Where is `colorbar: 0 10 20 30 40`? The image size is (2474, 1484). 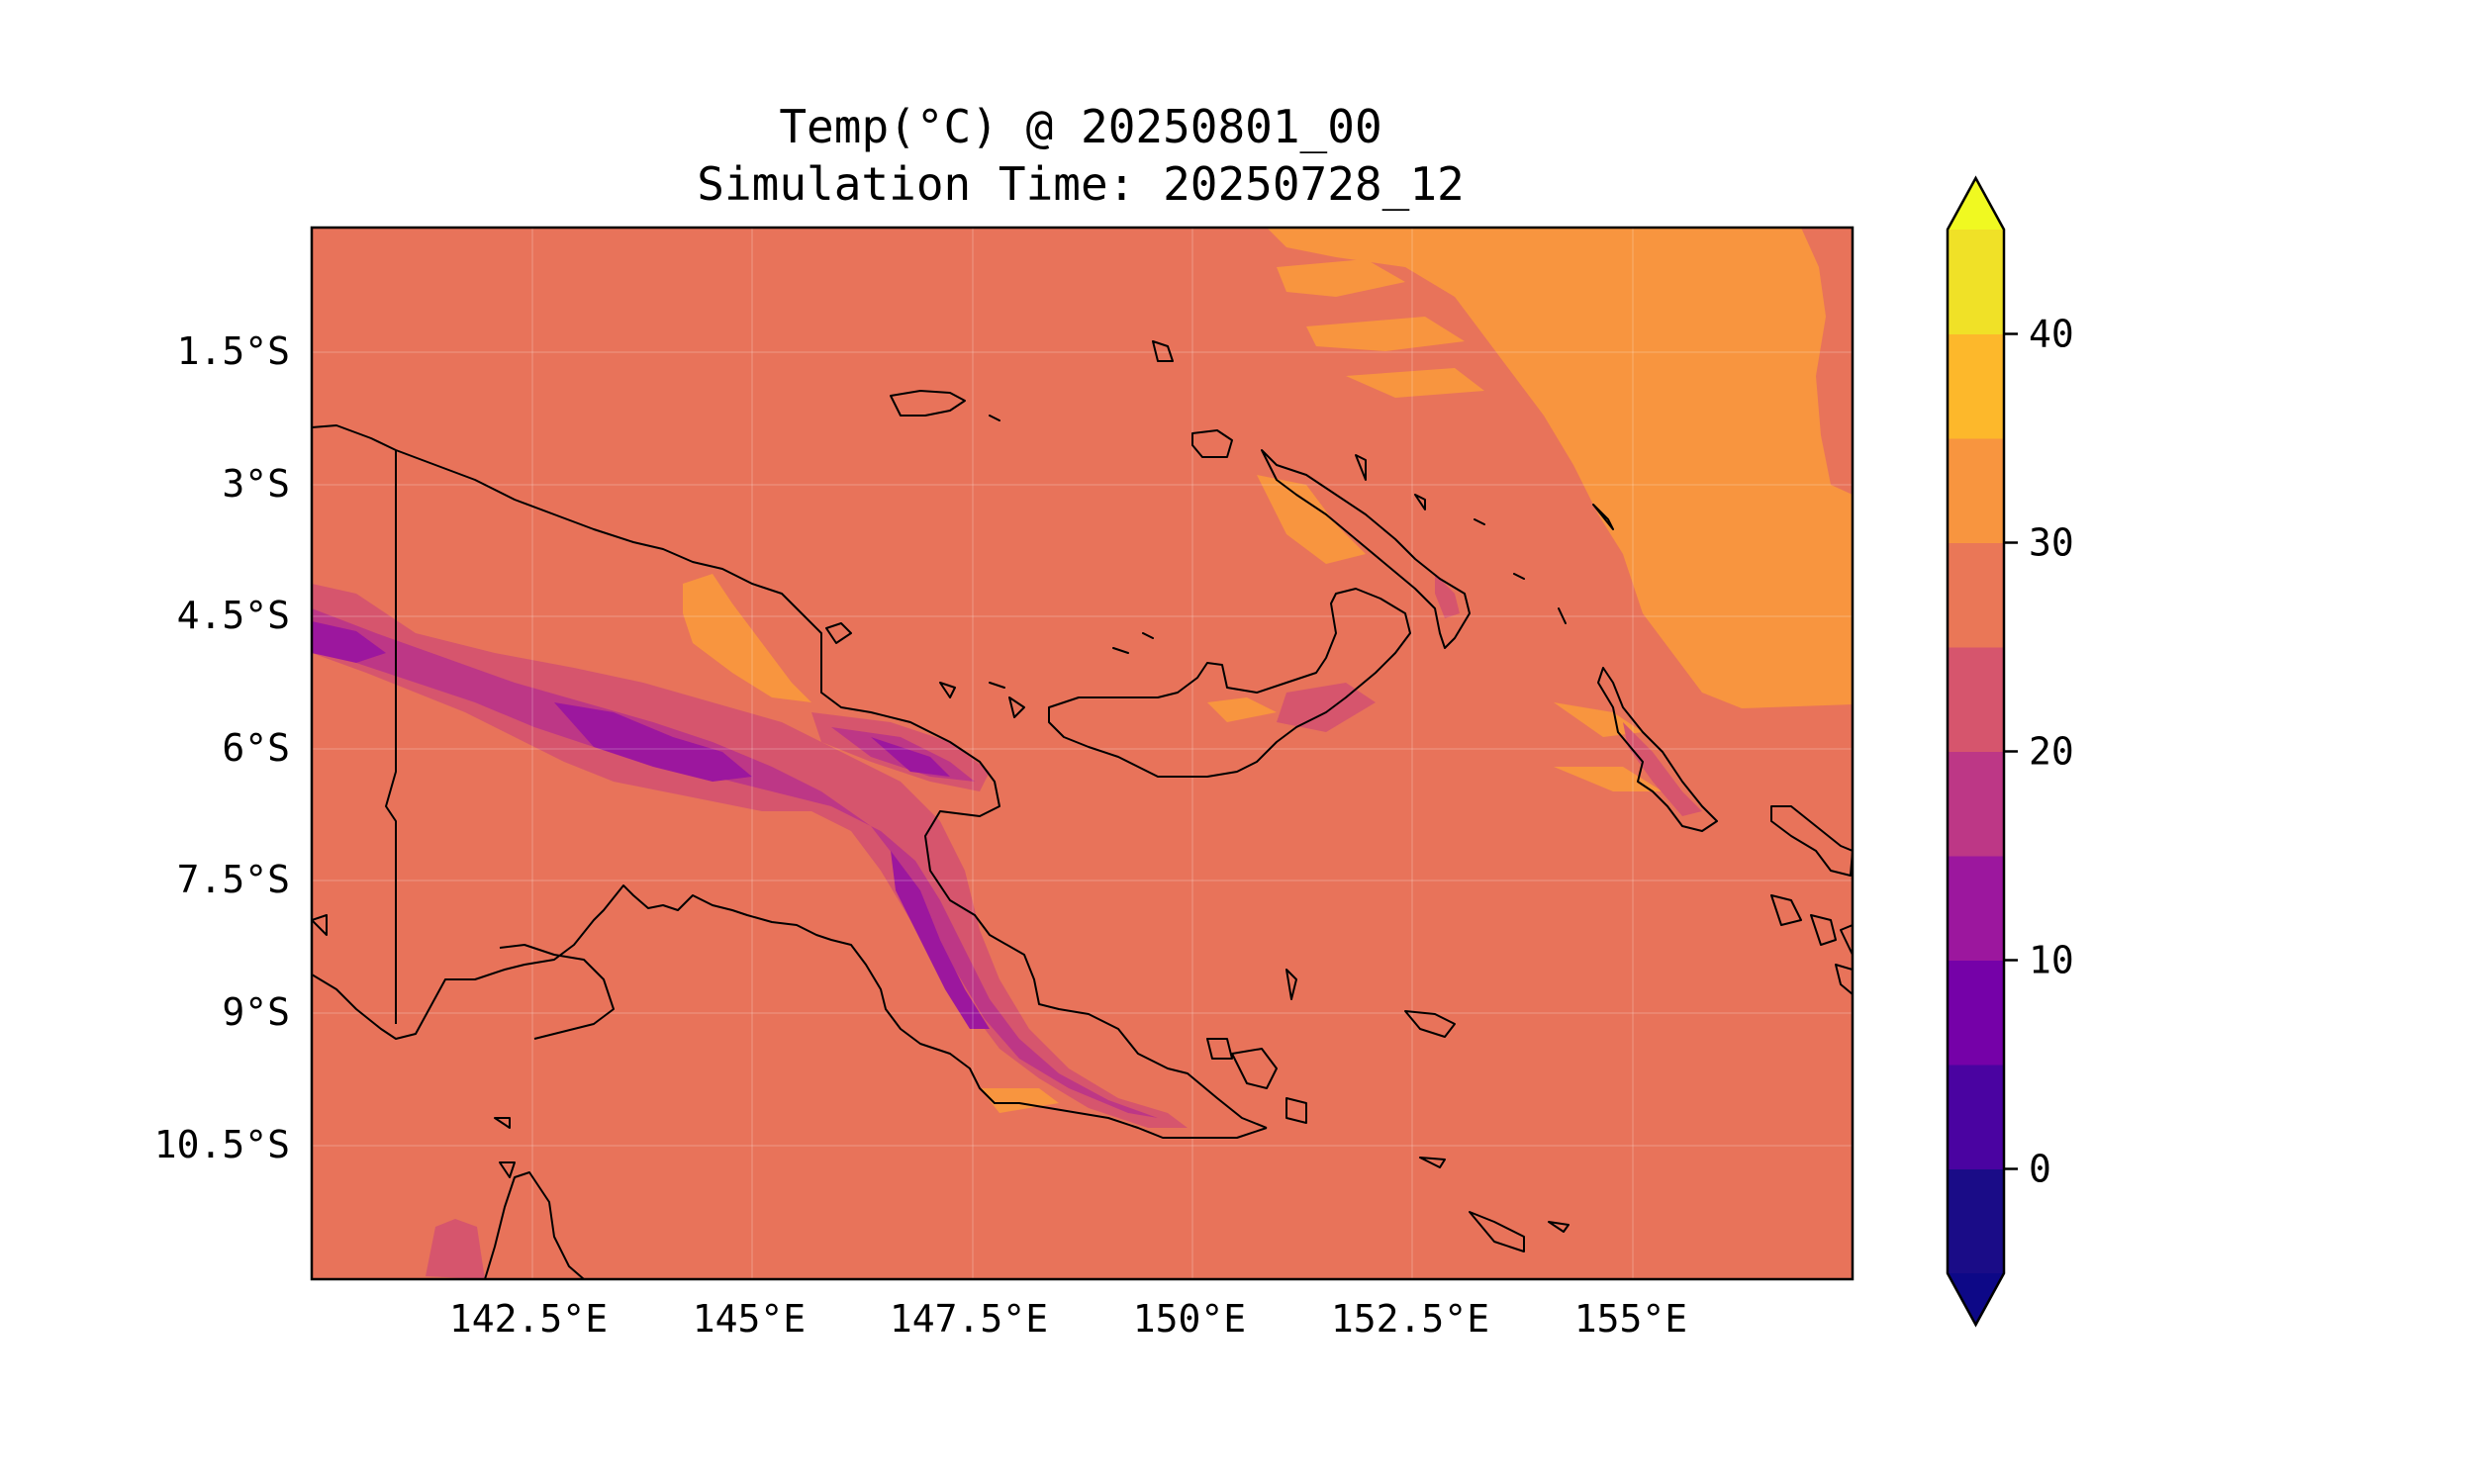 colorbar: 0 10 20 30 40 is located at coordinates (2010, 751).